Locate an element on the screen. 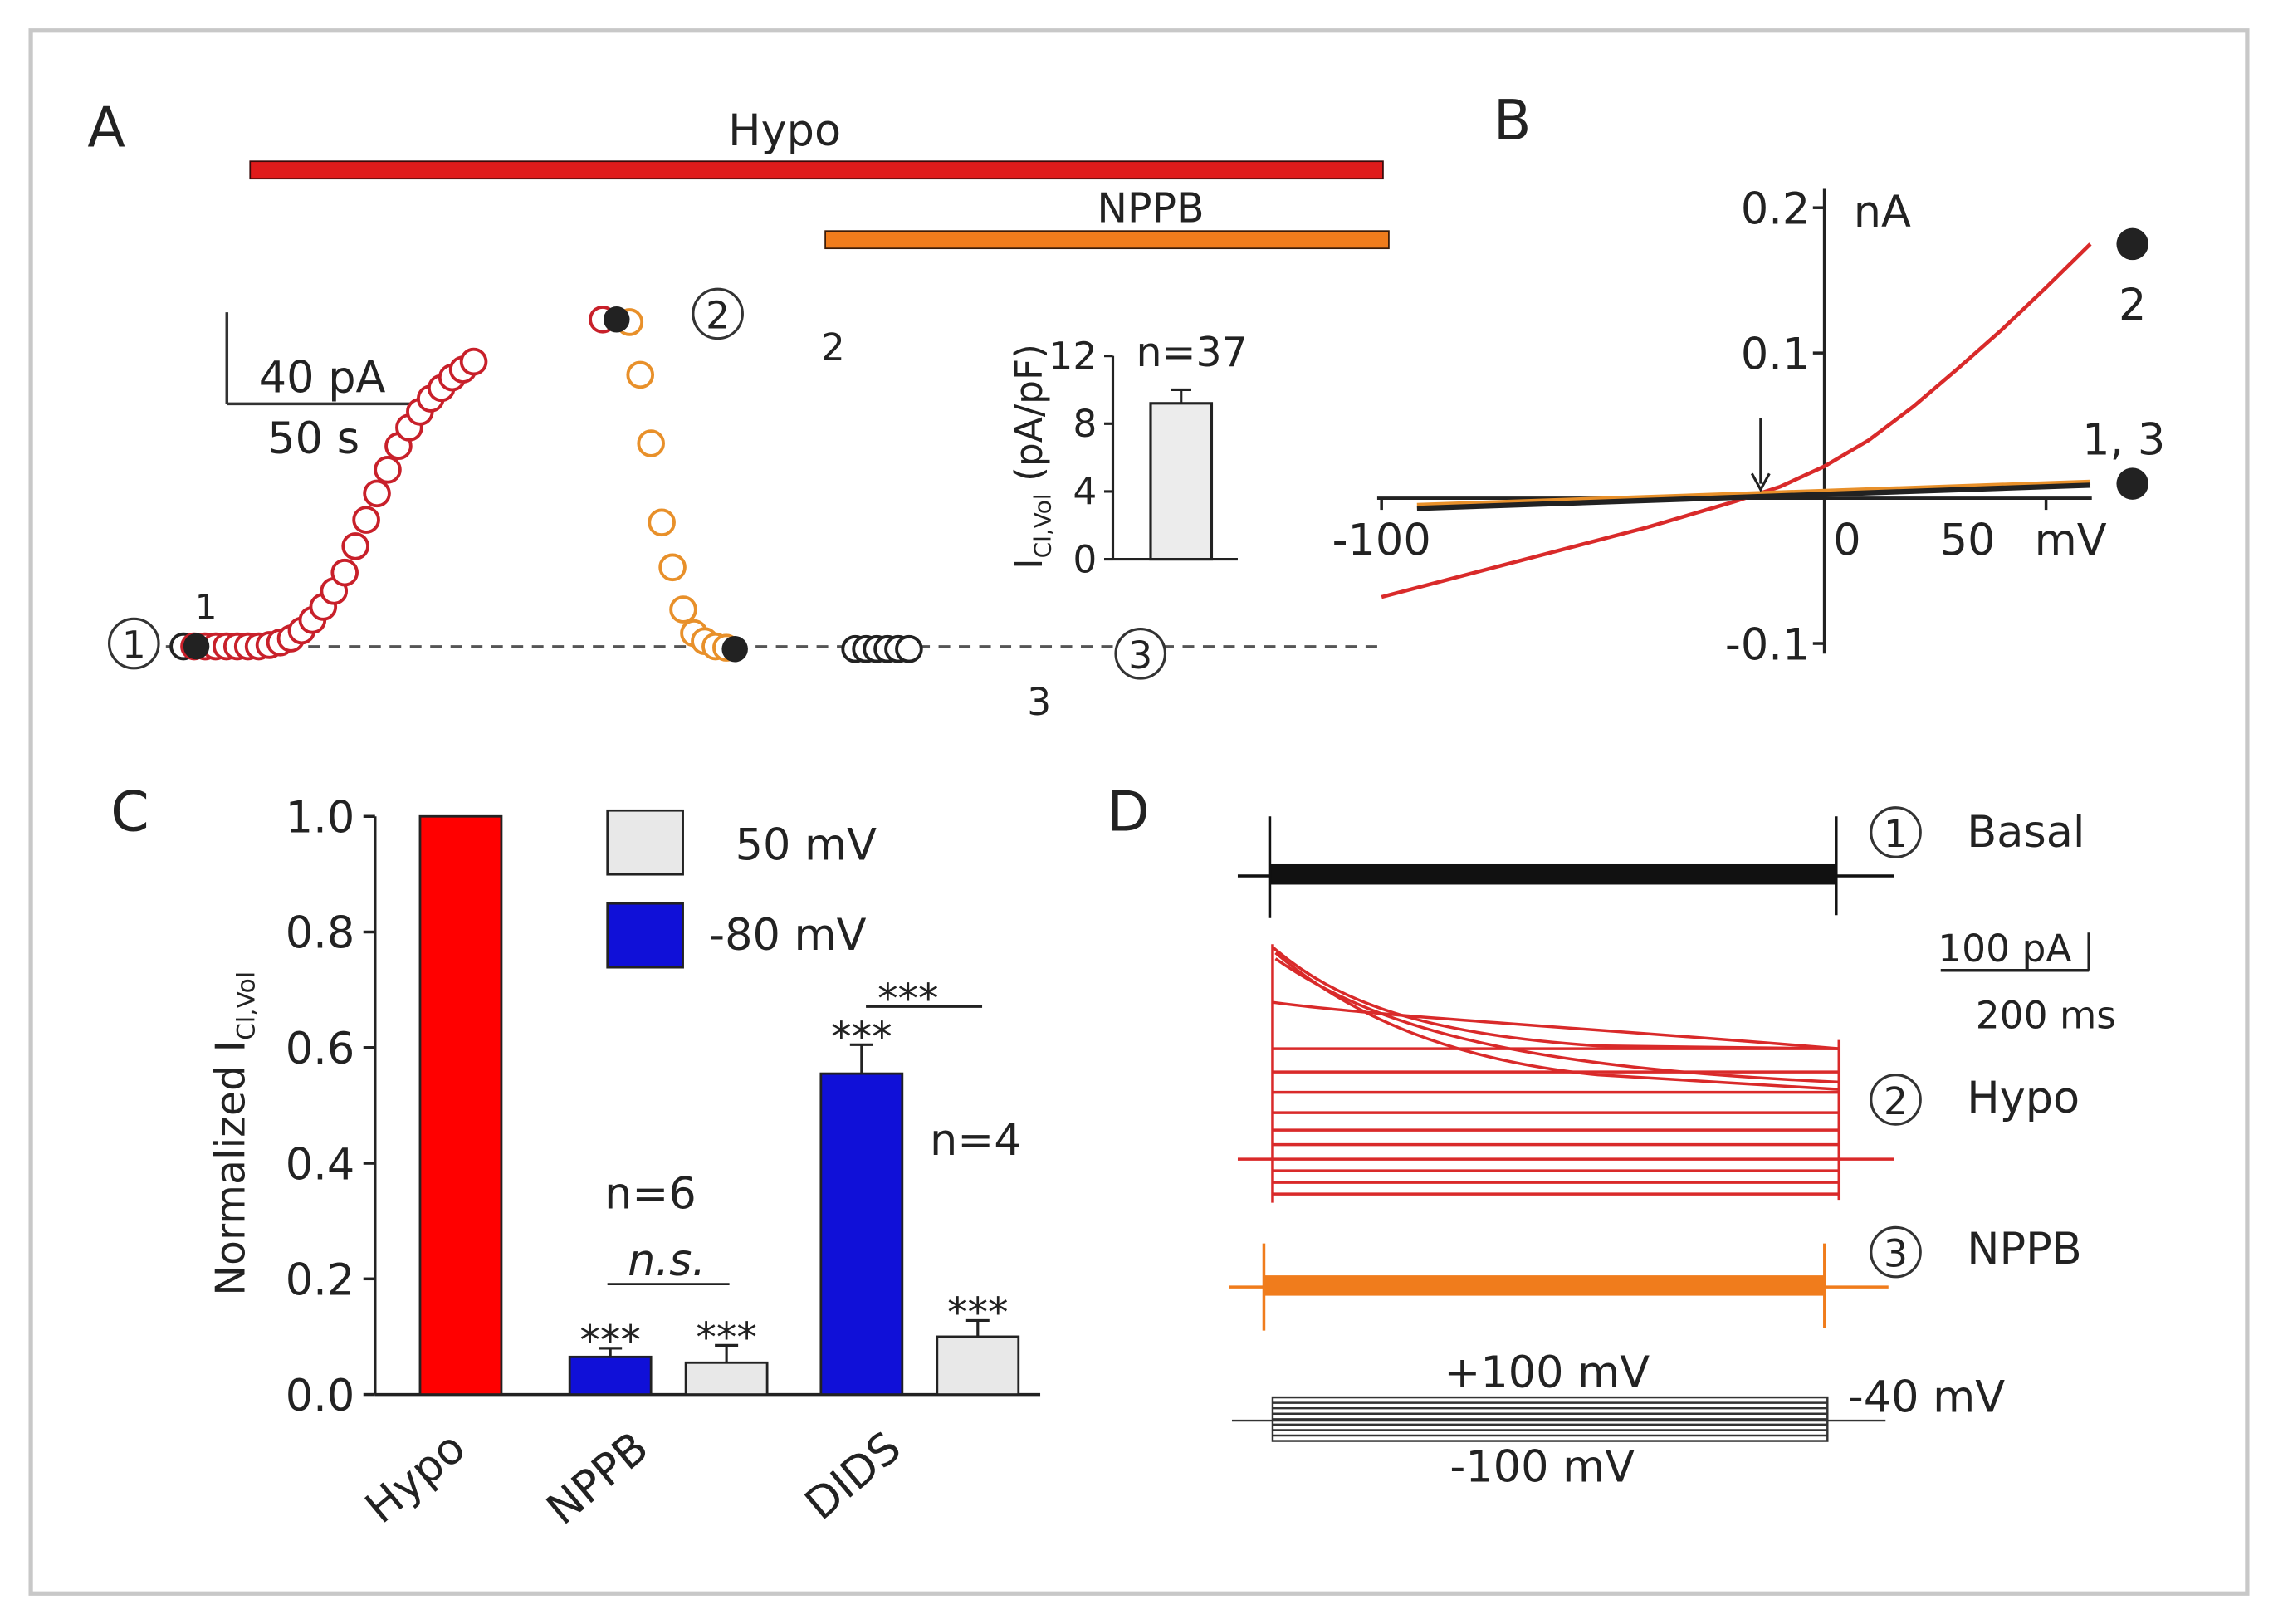 The height and width of the screenshot is (1624, 2278). inset-y-label: ICl,Vol (pA/pF) is located at coordinates (1032, 457).